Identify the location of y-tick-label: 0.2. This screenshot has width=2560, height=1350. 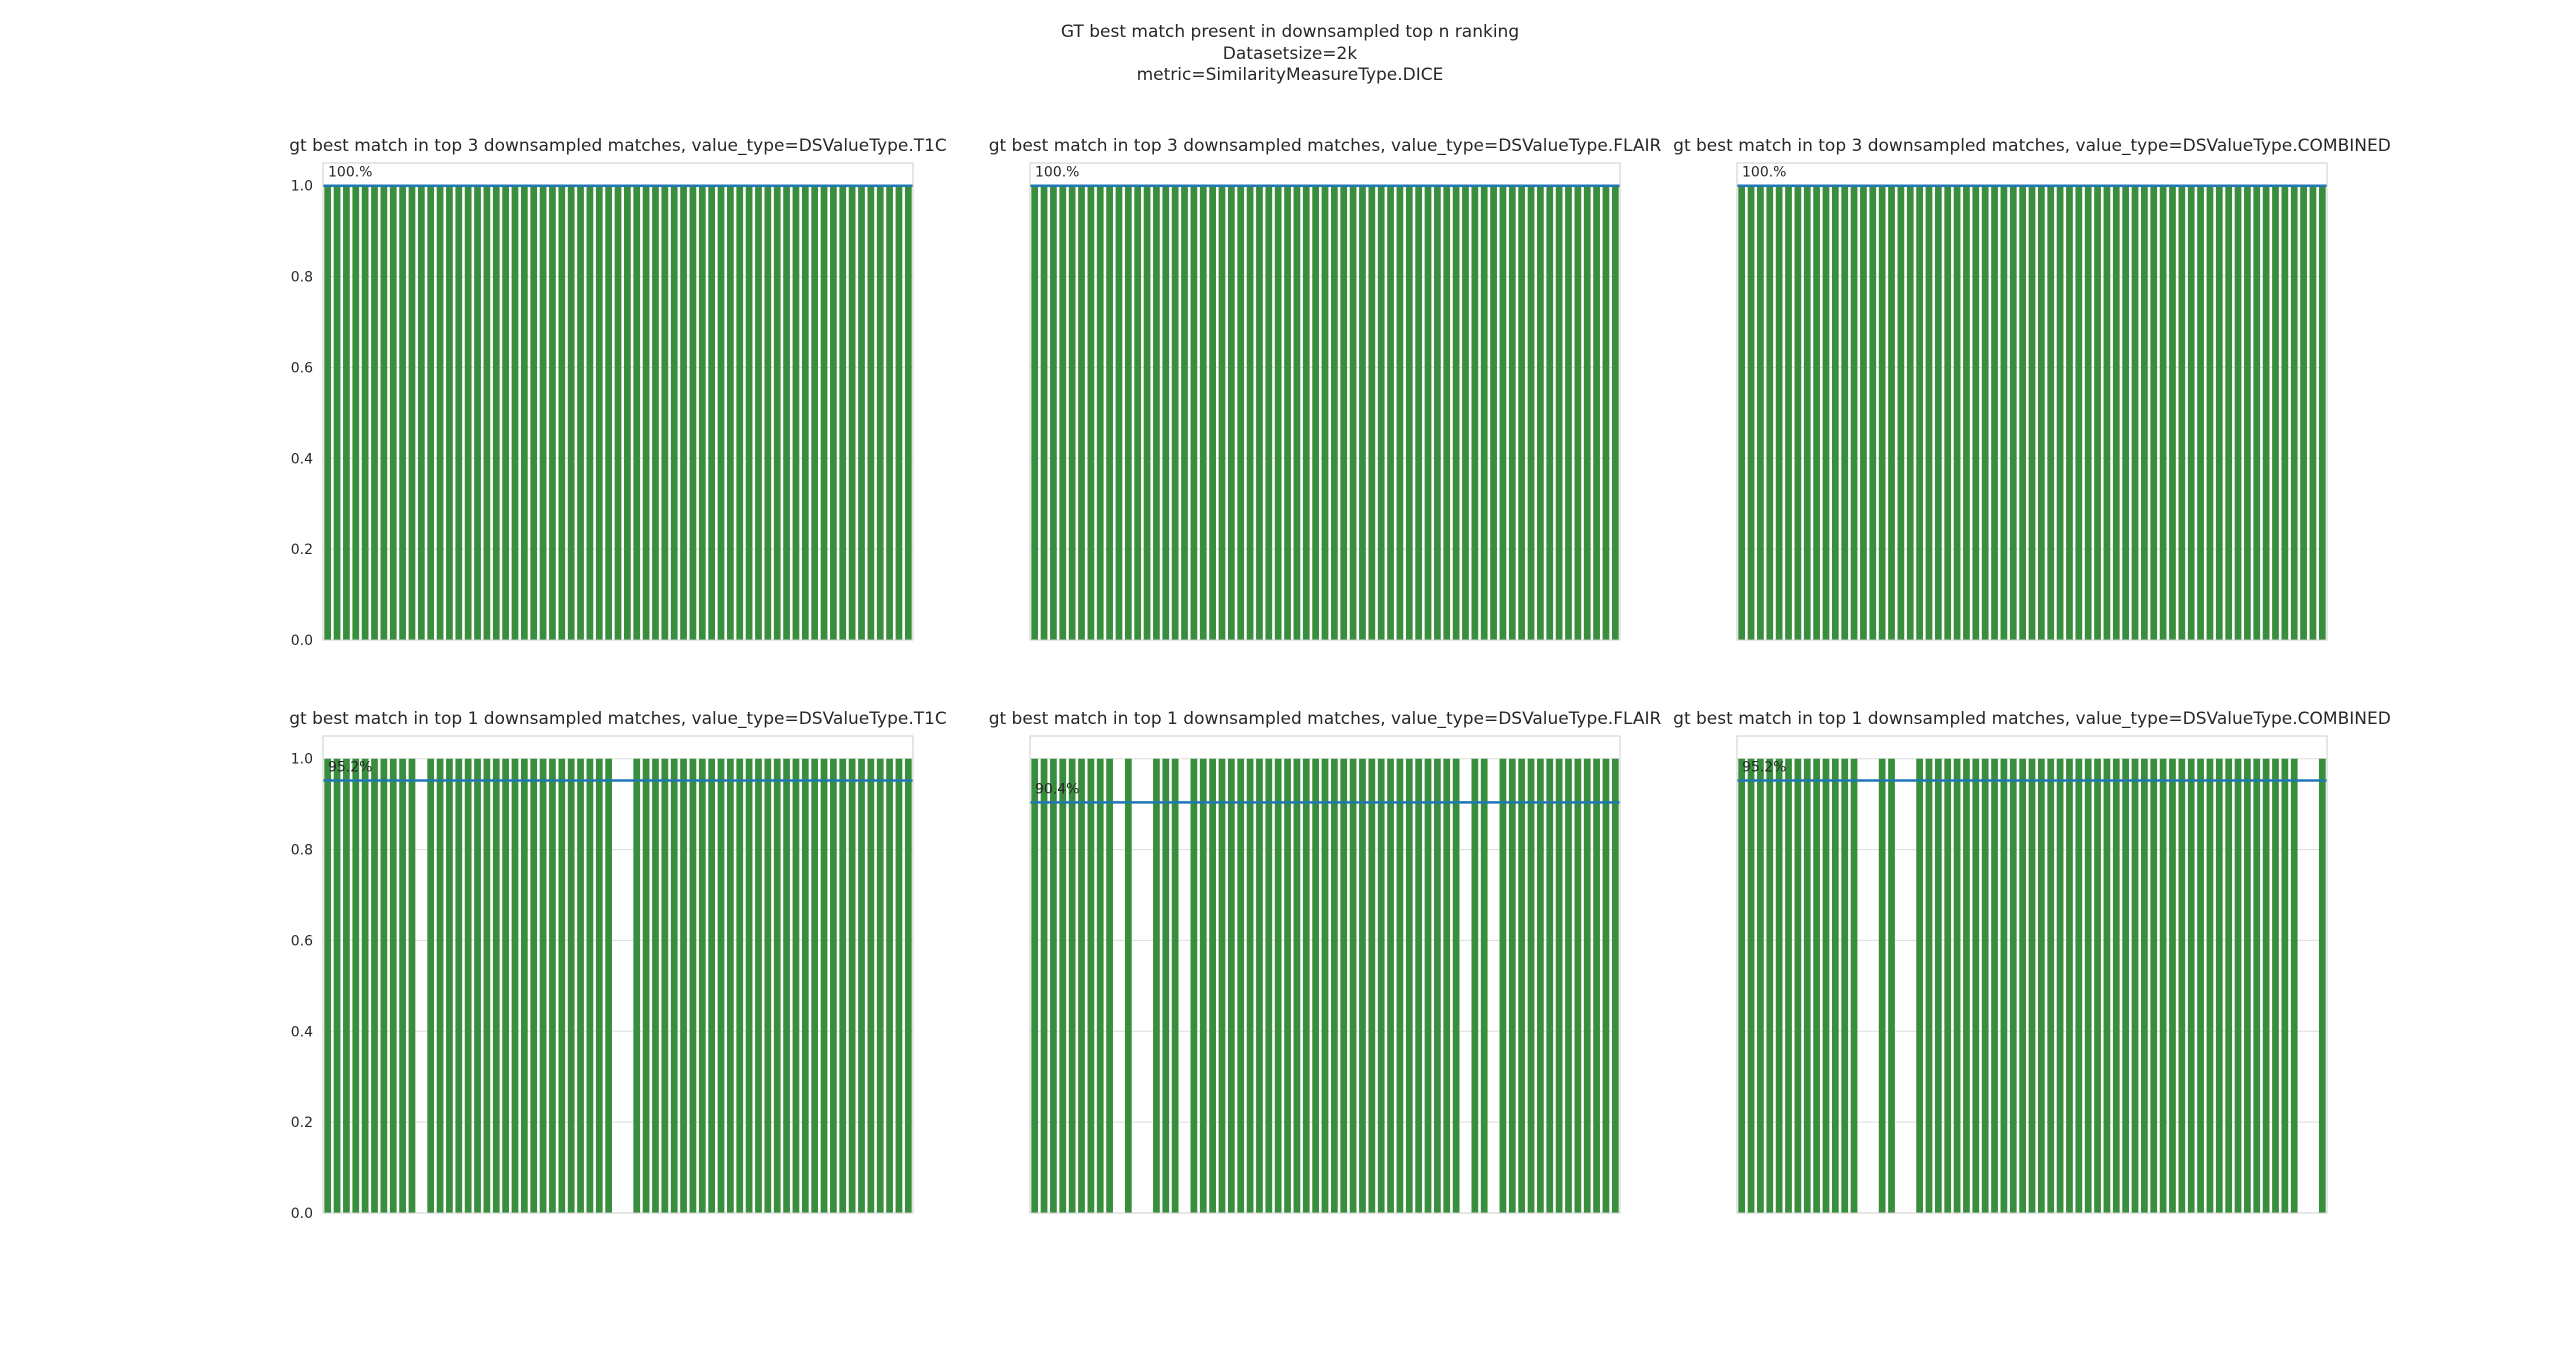
(302, 550).